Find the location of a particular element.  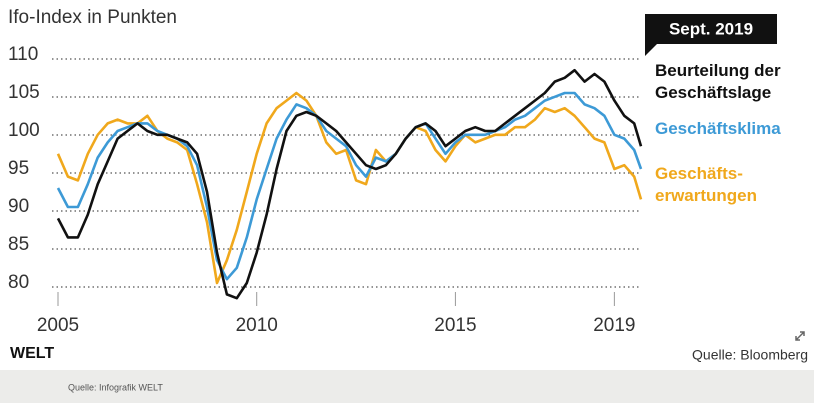

annotation-pointer is located at coordinates (651, 50).